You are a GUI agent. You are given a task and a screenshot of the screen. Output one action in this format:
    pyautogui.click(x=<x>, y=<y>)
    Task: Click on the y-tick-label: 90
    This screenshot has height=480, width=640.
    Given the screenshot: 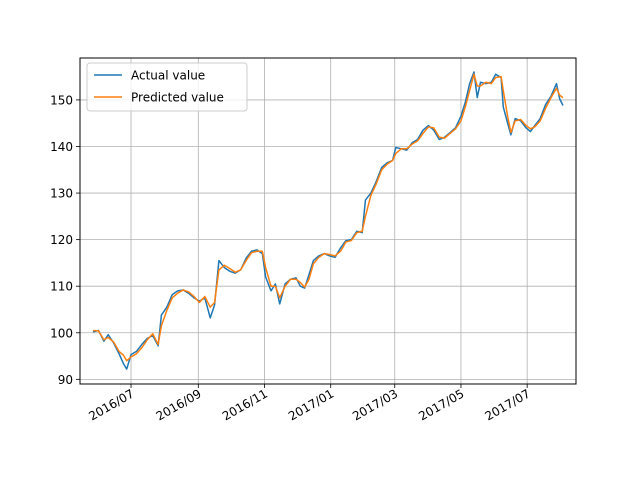 What is the action you would take?
    pyautogui.click(x=65, y=380)
    